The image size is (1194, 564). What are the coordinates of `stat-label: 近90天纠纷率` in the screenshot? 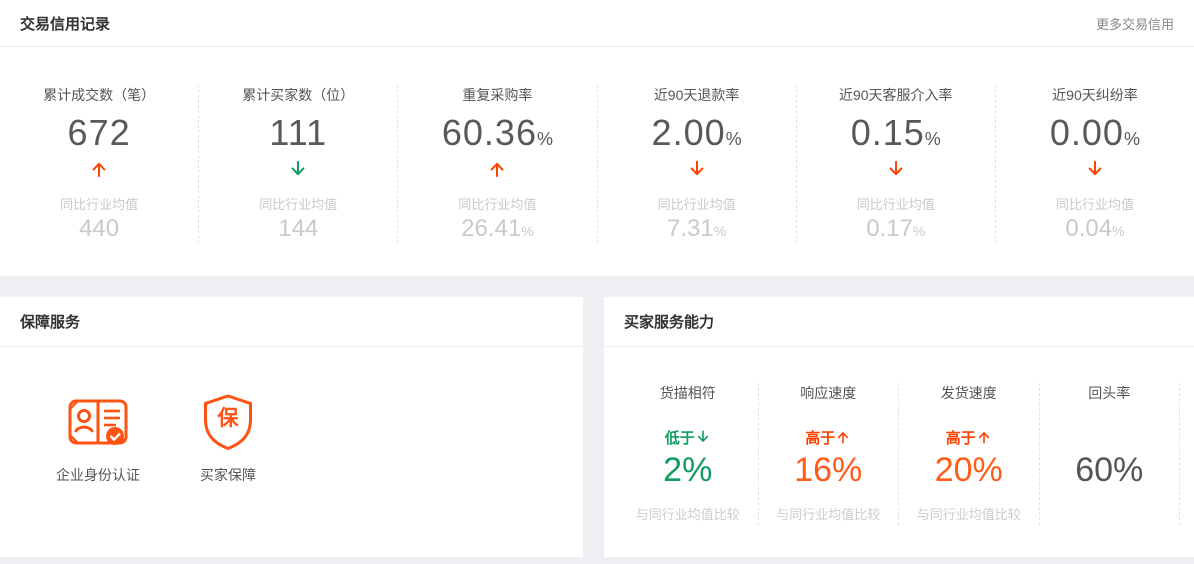 It's located at (1095, 95).